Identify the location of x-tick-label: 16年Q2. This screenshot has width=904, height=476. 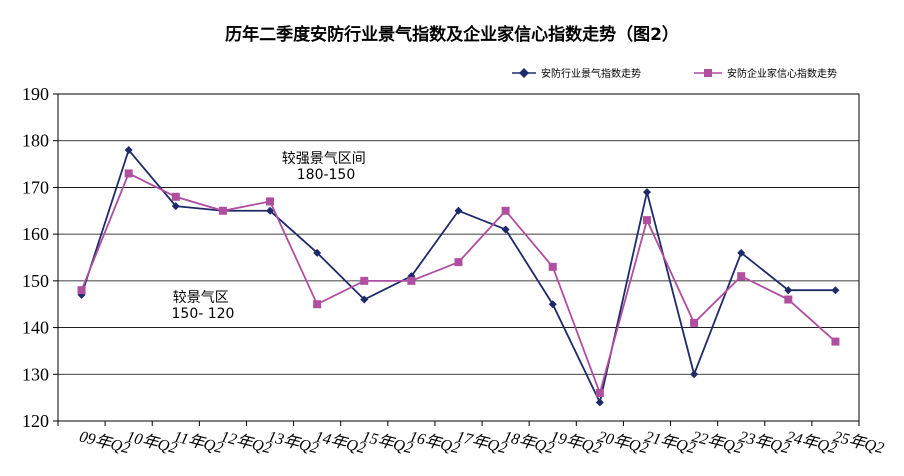
(434, 442).